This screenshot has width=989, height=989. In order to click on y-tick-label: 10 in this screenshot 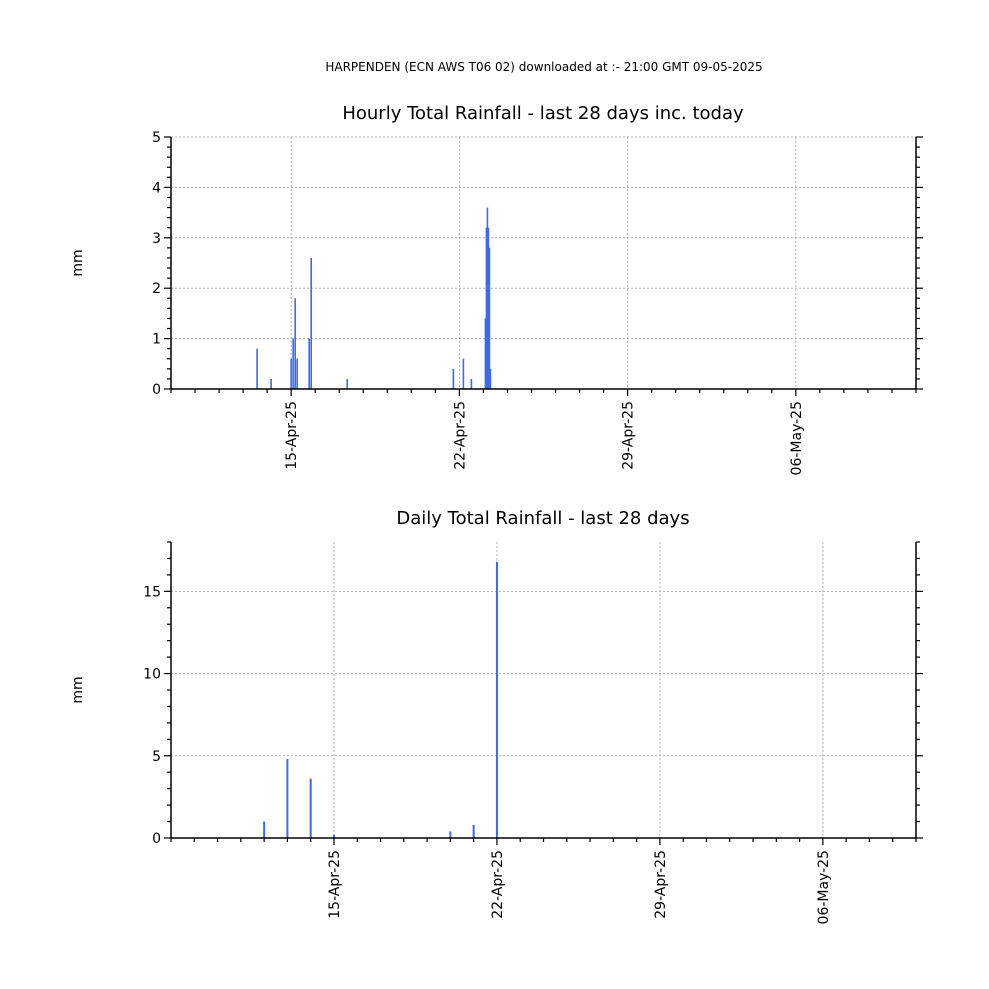, I will do `click(152, 675)`.